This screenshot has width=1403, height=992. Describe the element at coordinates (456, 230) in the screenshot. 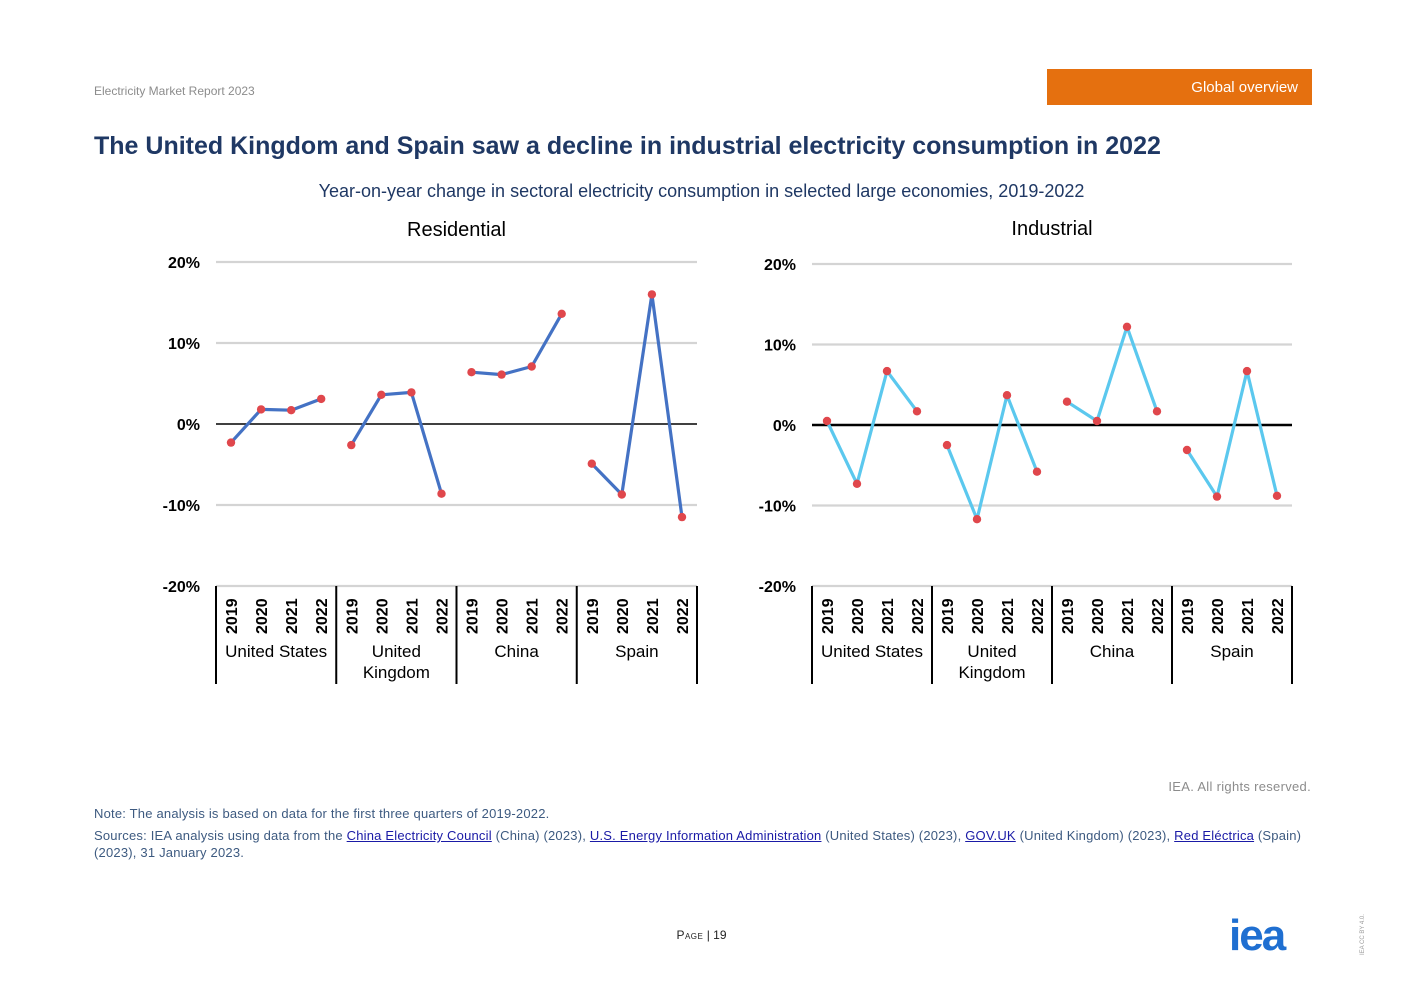

I see `chart-title-residential: Residential` at that location.